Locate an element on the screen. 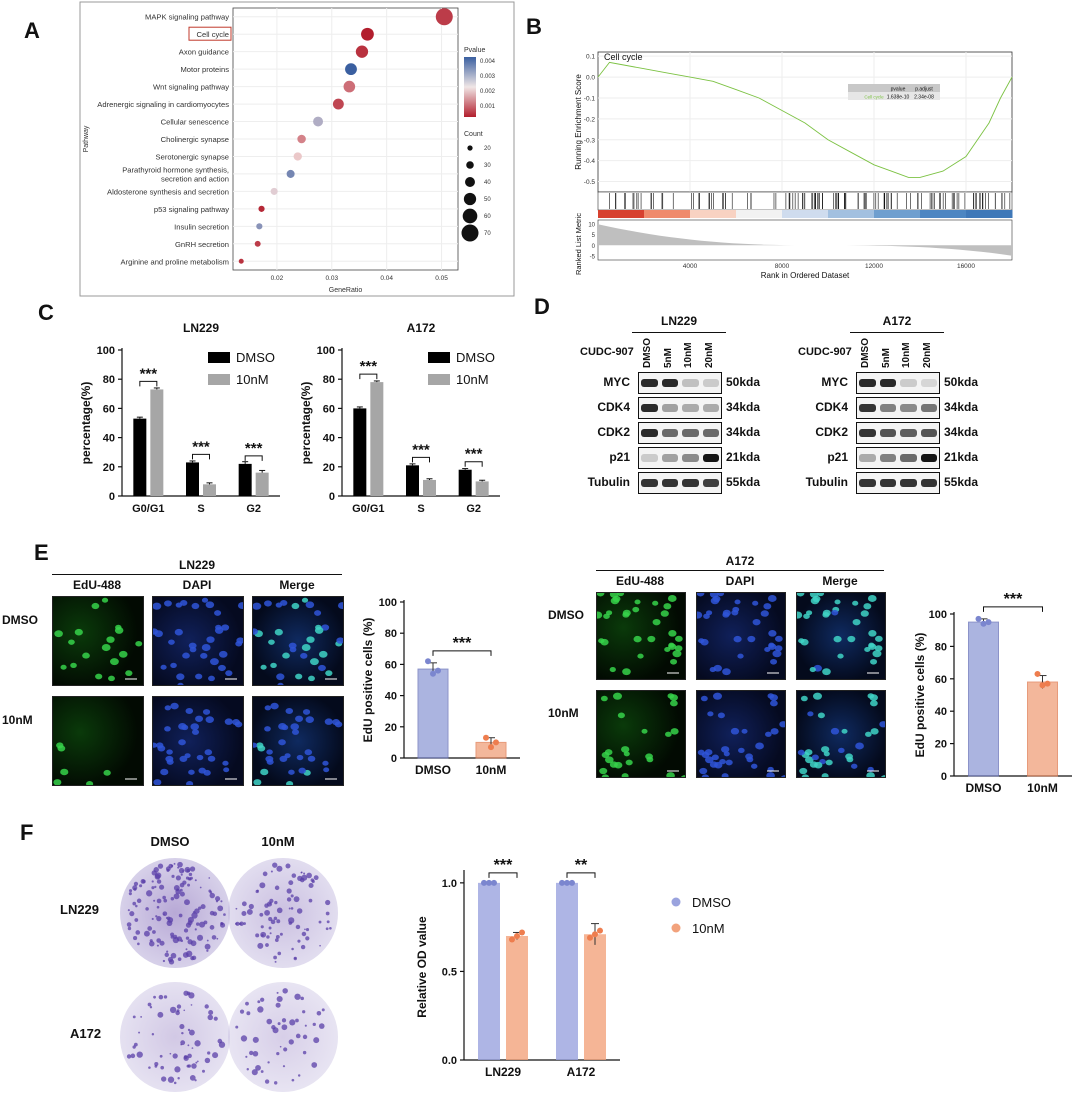 The height and width of the screenshot is (1097, 1080). colony-dish is located at coordinates (283, 913).